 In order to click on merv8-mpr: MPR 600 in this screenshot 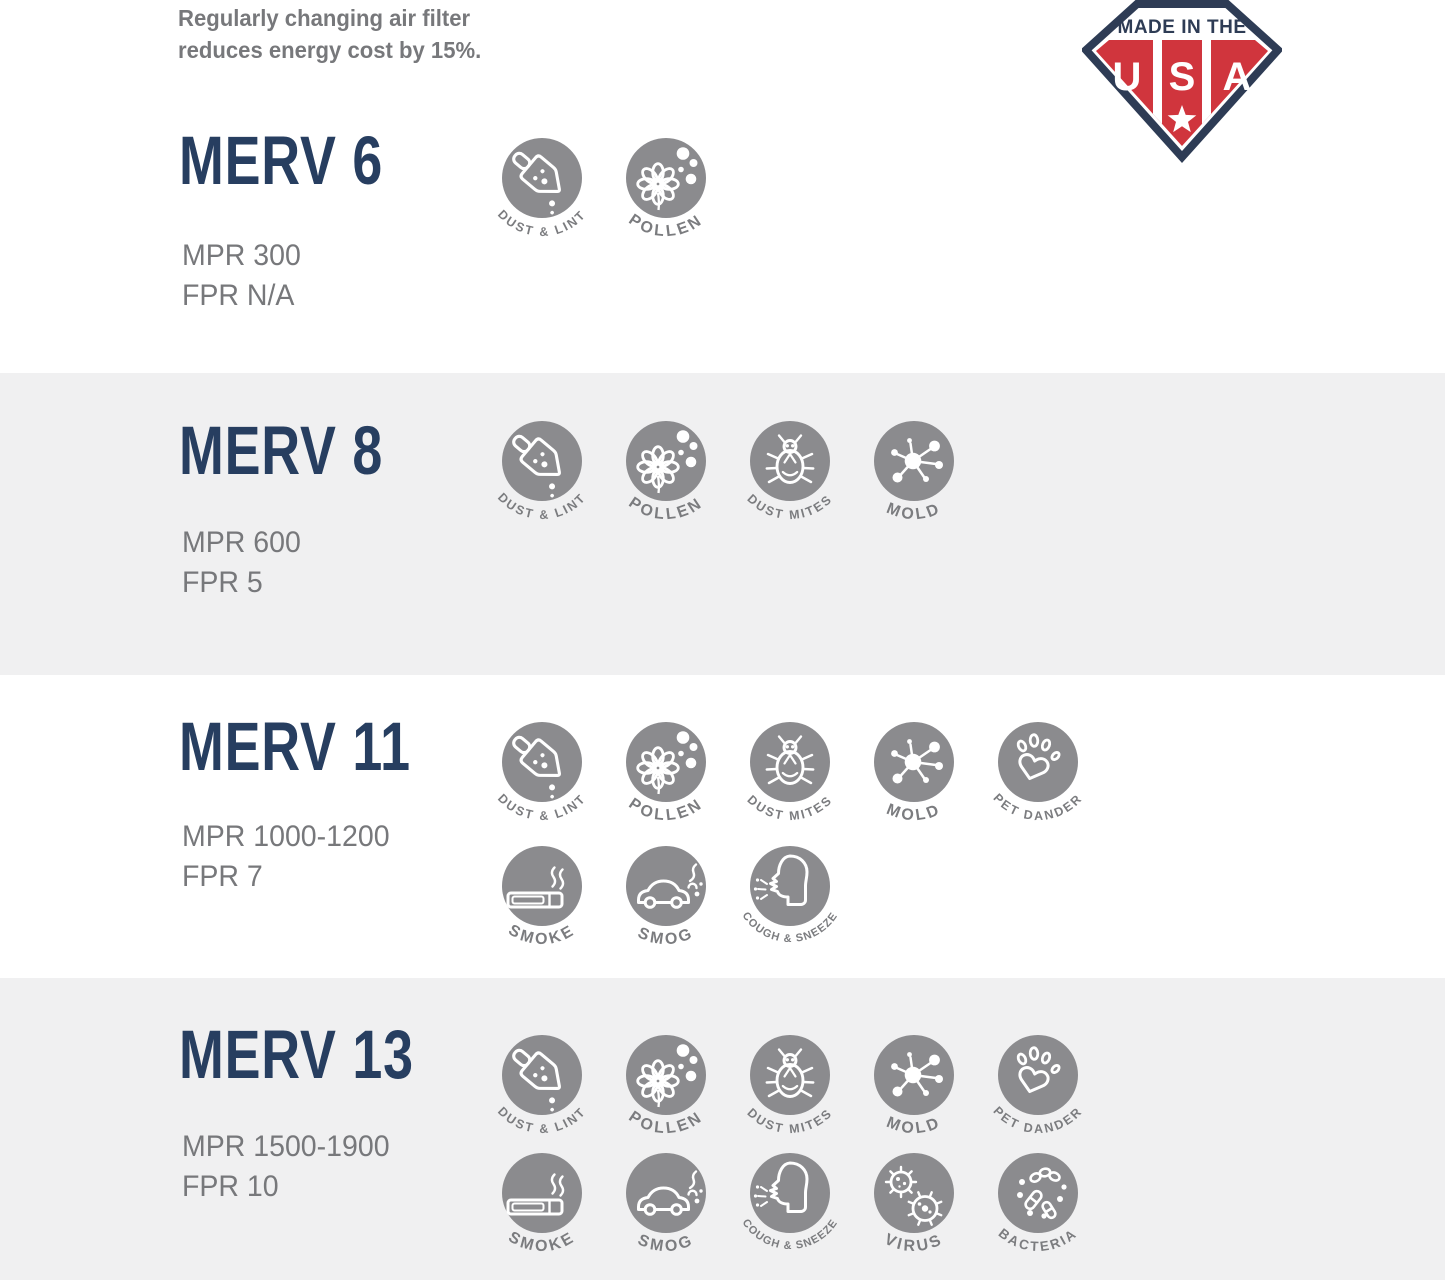, I will do `click(241, 542)`.